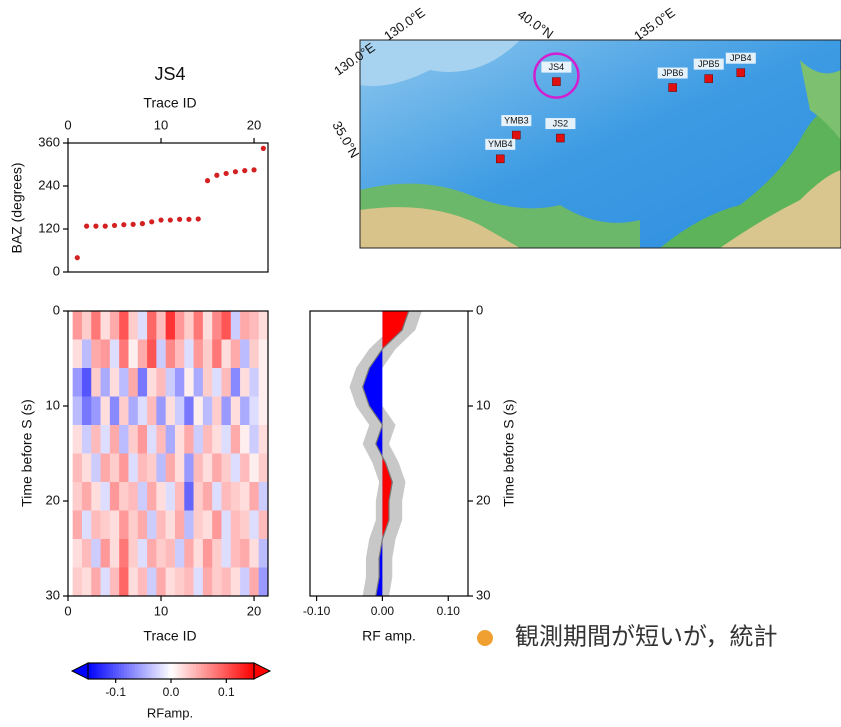  I want to click on x-tick-label: 0, so click(67, 124).